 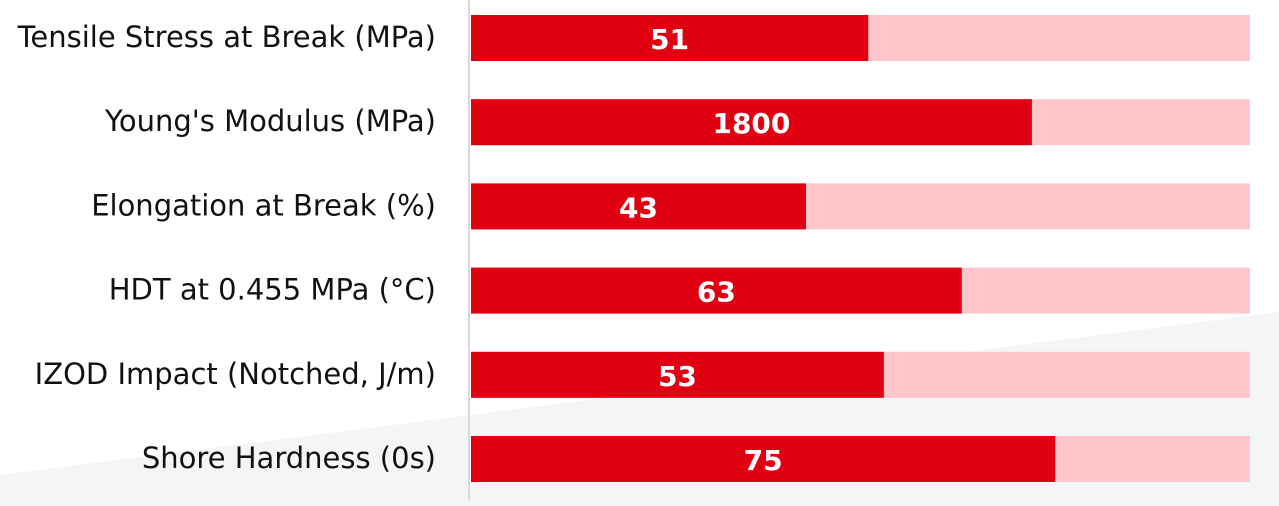 I want to click on category-label: HDT at 0.455 MPa (°C), so click(x=272, y=290).